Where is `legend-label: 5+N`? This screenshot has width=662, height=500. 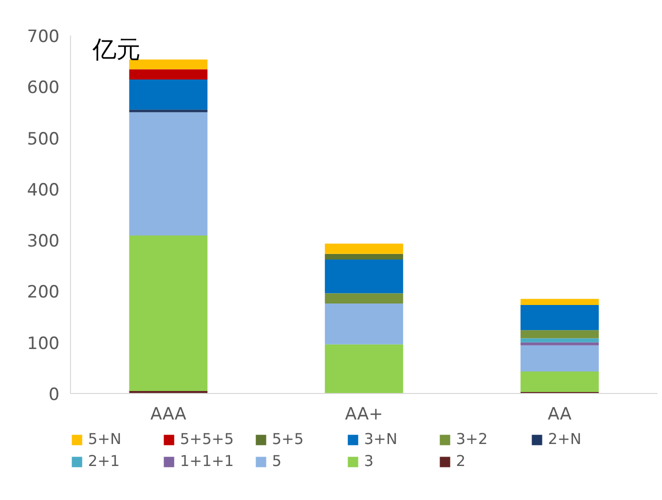 legend-label: 5+N is located at coordinates (105, 439).